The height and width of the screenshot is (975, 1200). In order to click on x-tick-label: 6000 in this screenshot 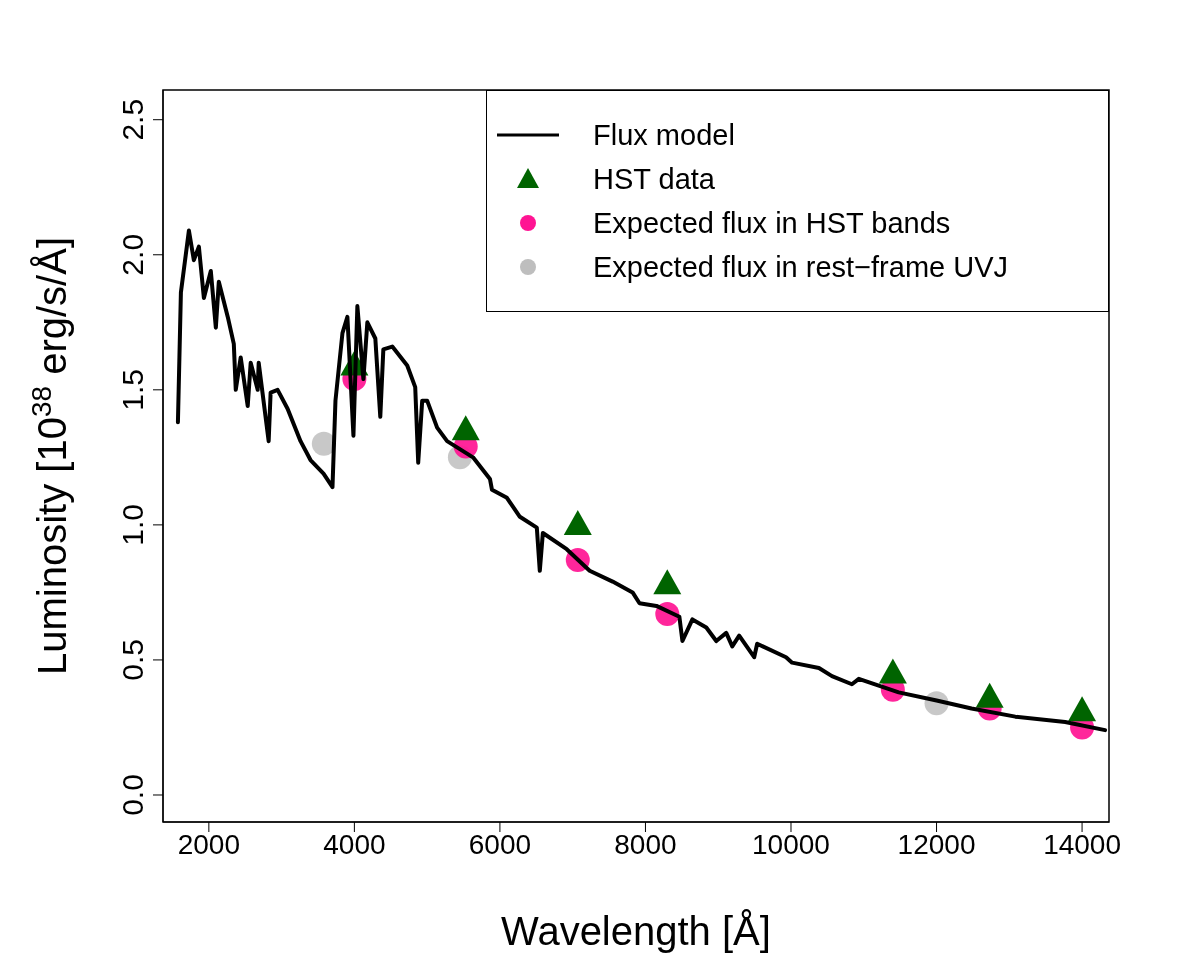, I will do `click(500, 844)`.